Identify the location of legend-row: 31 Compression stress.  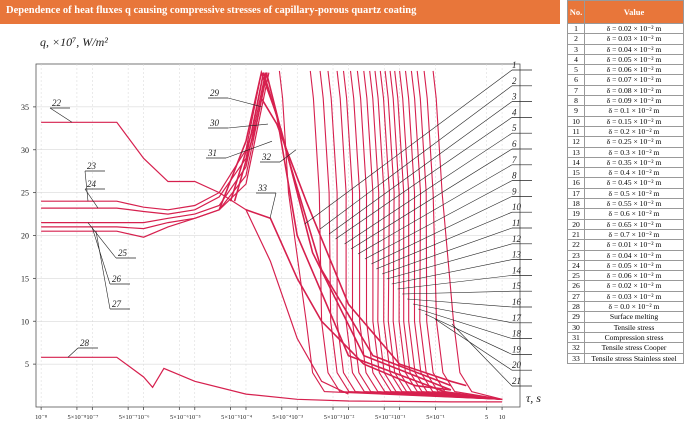
(625, 337).